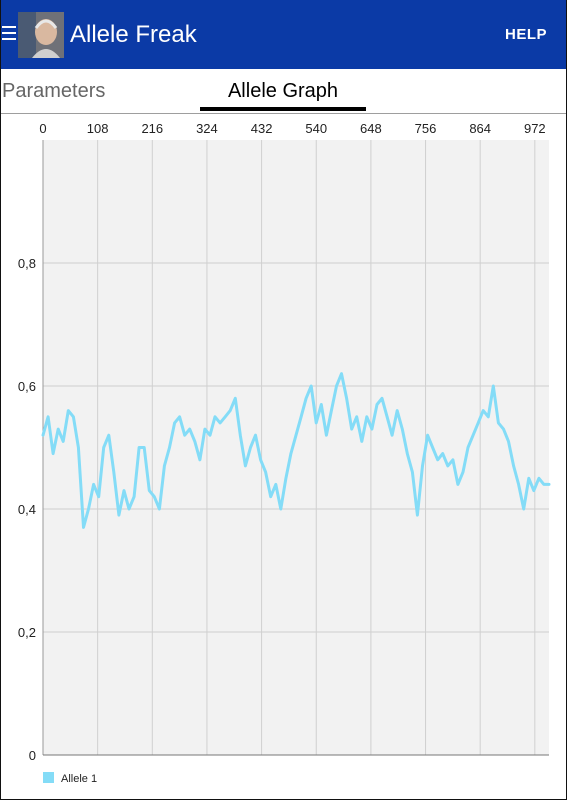 This screenshot has width=567, height=800. Describe the element at coordinates (525, 34) in the screenshot. I see `help-button: HELP` at that location.